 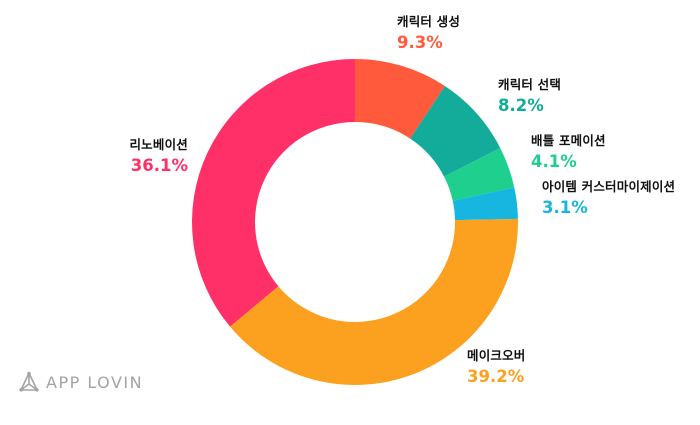 I want to click on slice-label-item-customization: 아이템 커스터마이제이션 3.1%, so click(x=608, y=198).